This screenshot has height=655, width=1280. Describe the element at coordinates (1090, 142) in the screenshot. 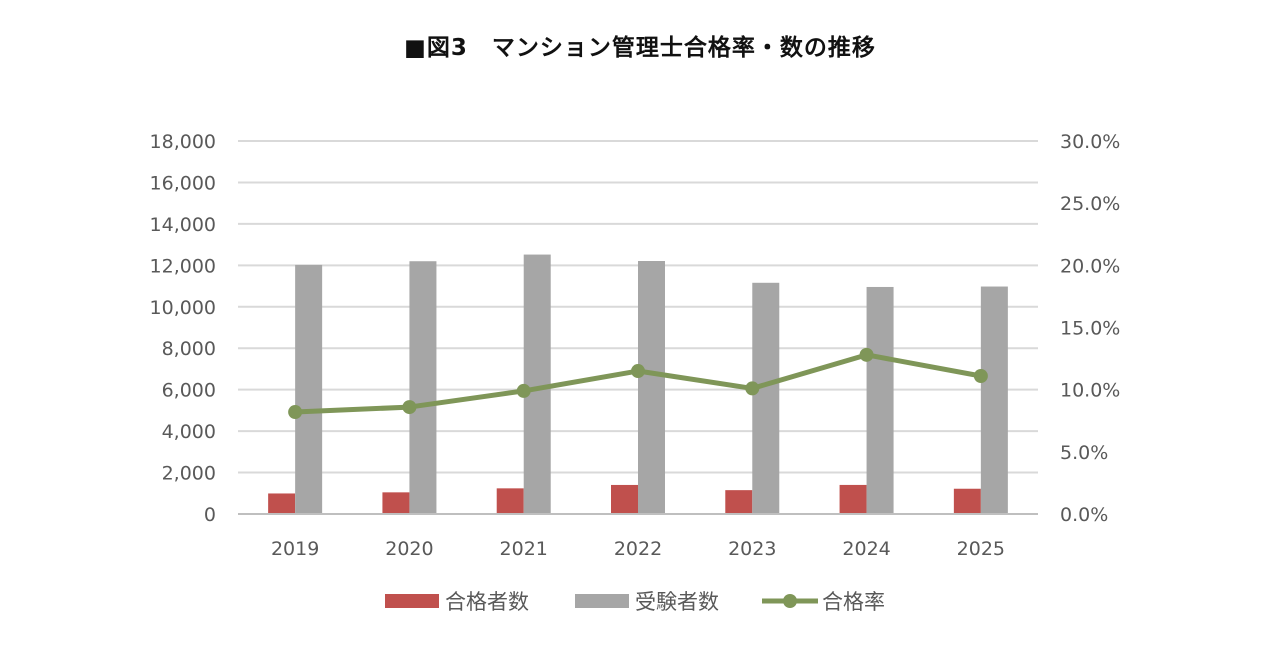

I see `y-right-tick-label: 30.0%` at that location.